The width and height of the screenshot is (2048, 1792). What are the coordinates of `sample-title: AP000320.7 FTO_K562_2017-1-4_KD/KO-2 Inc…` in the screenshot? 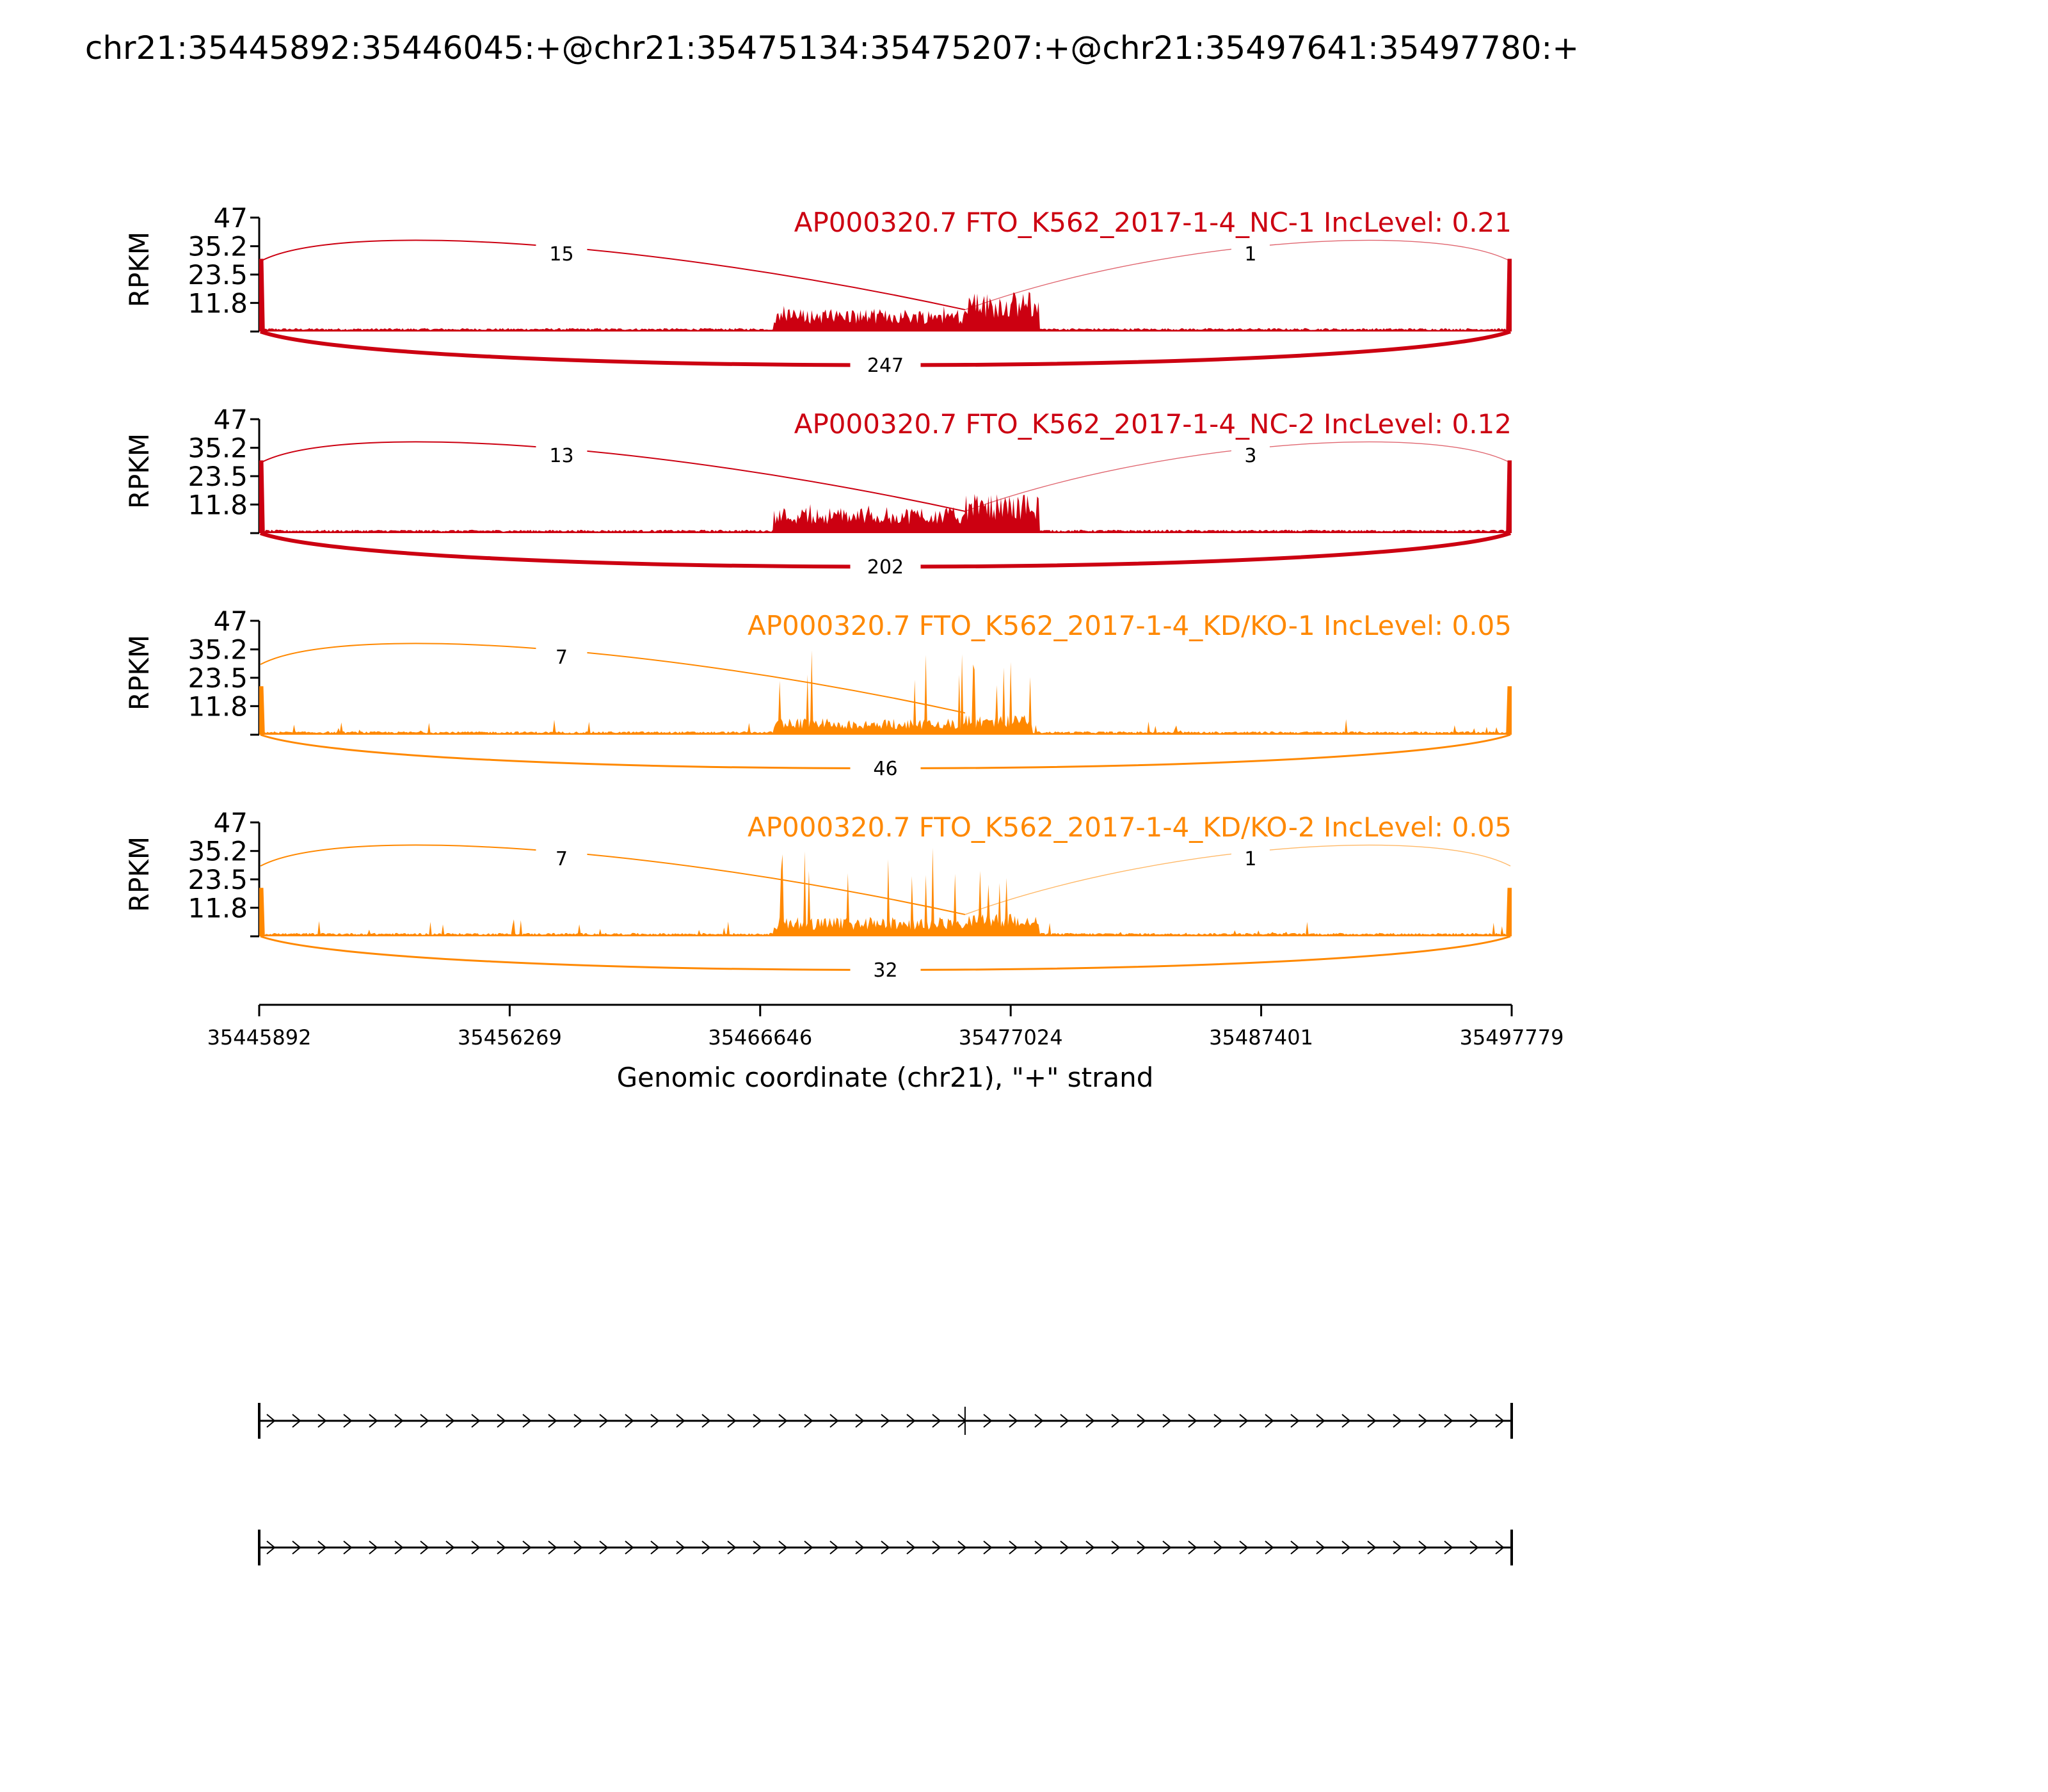 It's located at (1130, 827).